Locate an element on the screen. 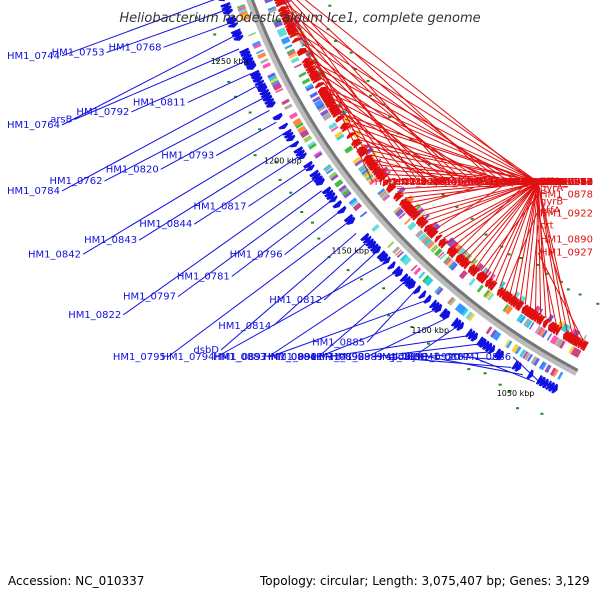 The image size is (600, 600). gene-label-minus: HM1_0856 is located at coordinates (561, 182).